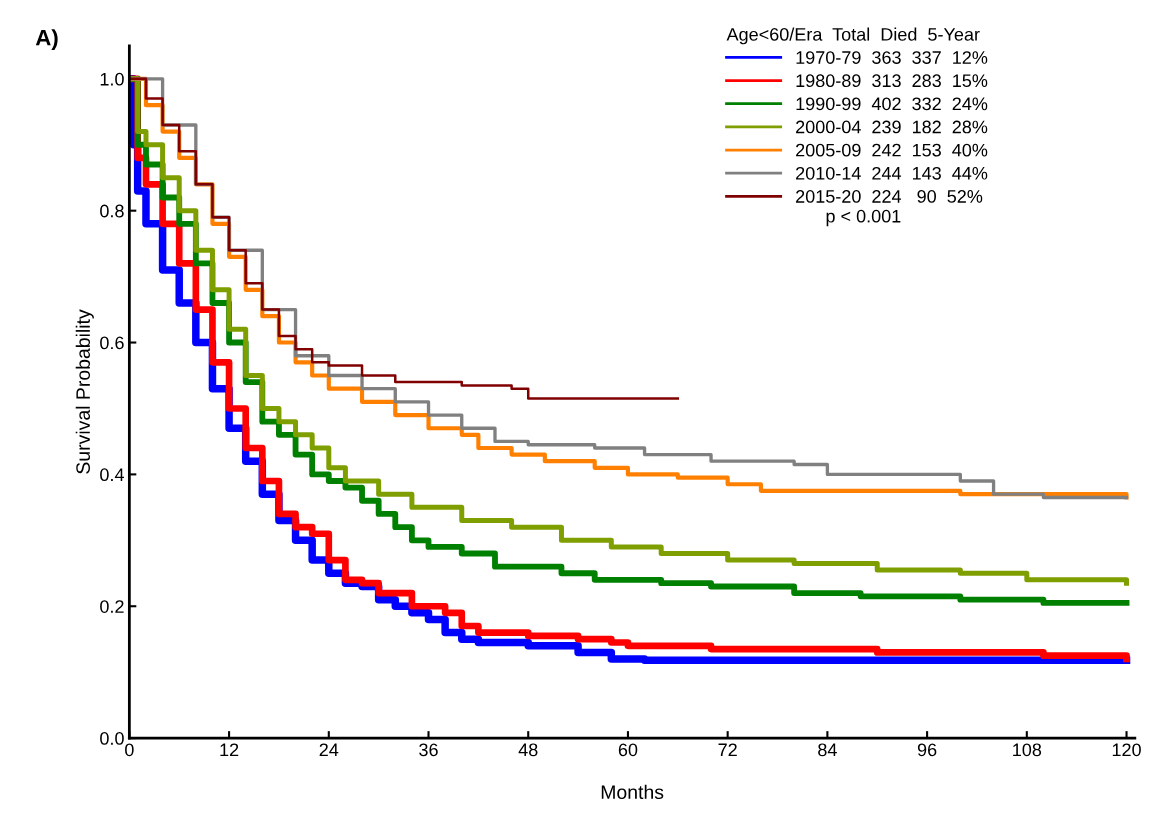  What do you see at coordinates (129, 750) in the screenshot?
I see `x-tick-label: 0` at bounding box center [129, 750].